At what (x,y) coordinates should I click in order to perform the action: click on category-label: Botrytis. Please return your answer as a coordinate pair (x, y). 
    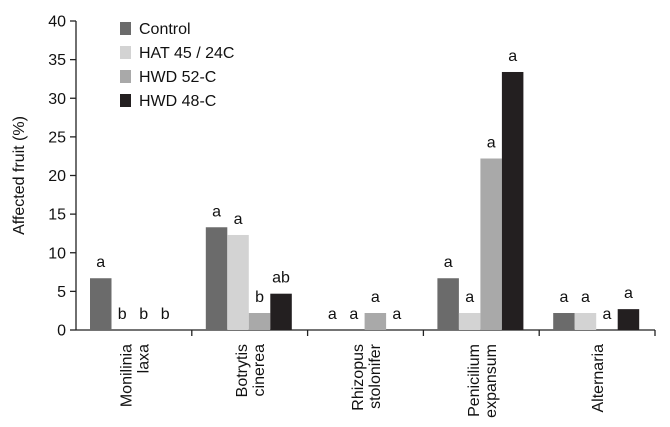
    Looking at the image, I should click on (242, 370).